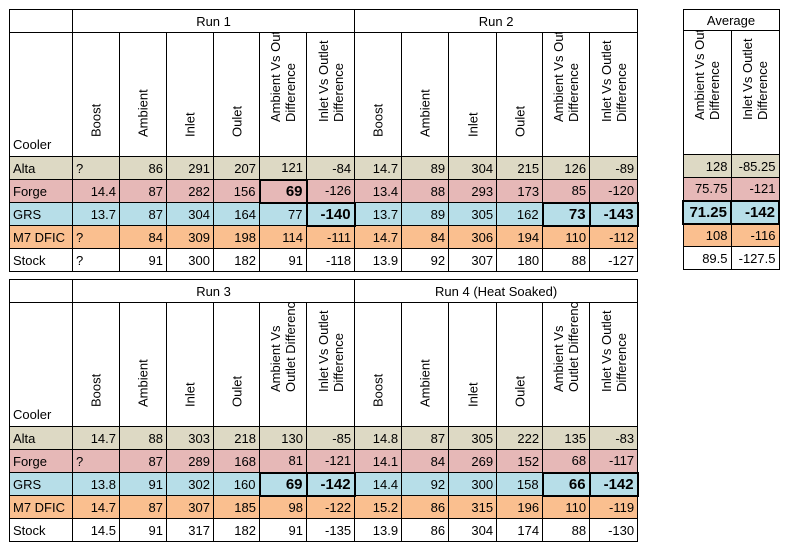 This screenshot has height=542, width=790. What do you see at coordinates (283, 168) in the screenshot?
I see `ambient-vs-outlet-cell: 121` at bounding box center [283, 168].